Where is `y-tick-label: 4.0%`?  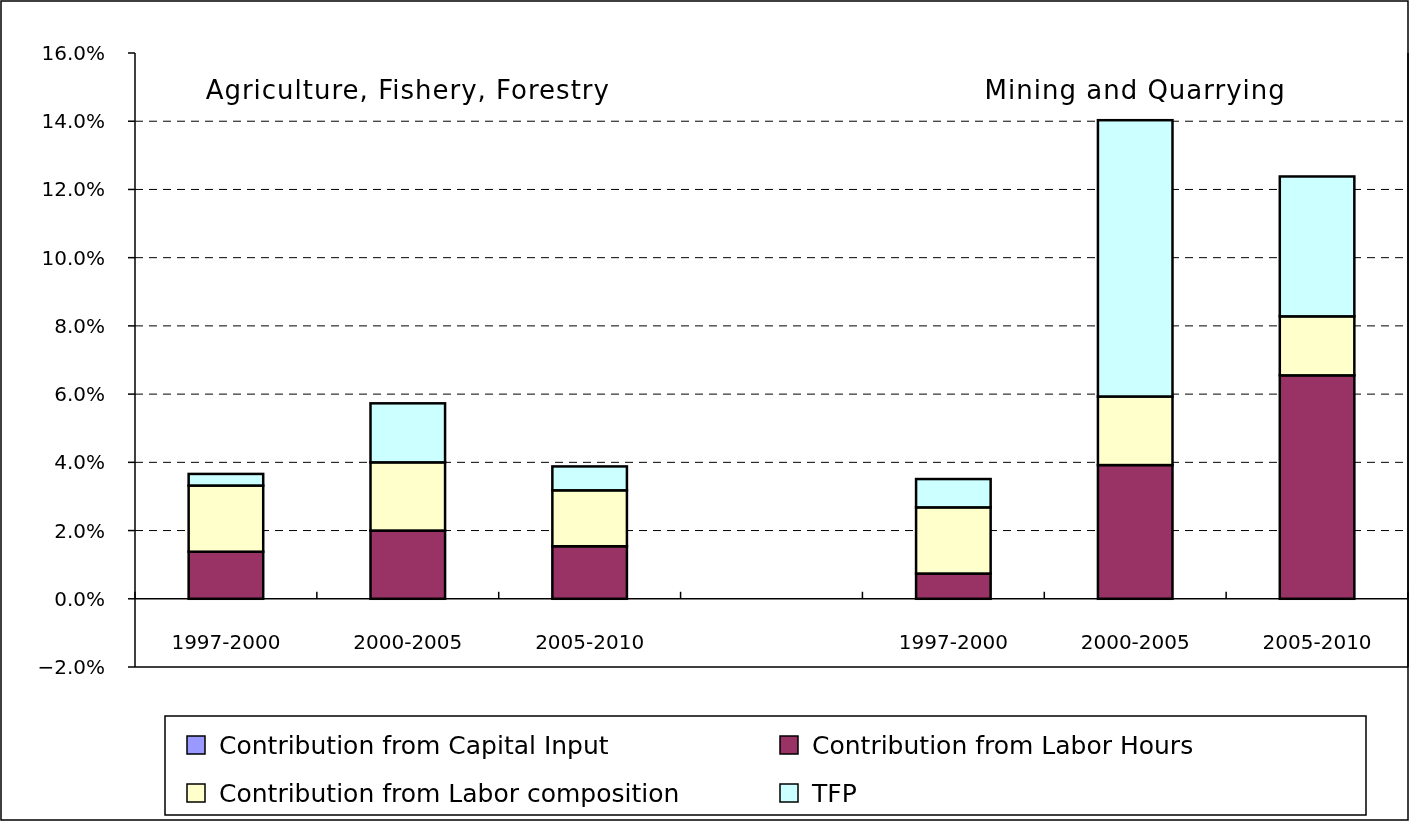 y-tick-label: 4.0% is located at coordinates (79, 462).